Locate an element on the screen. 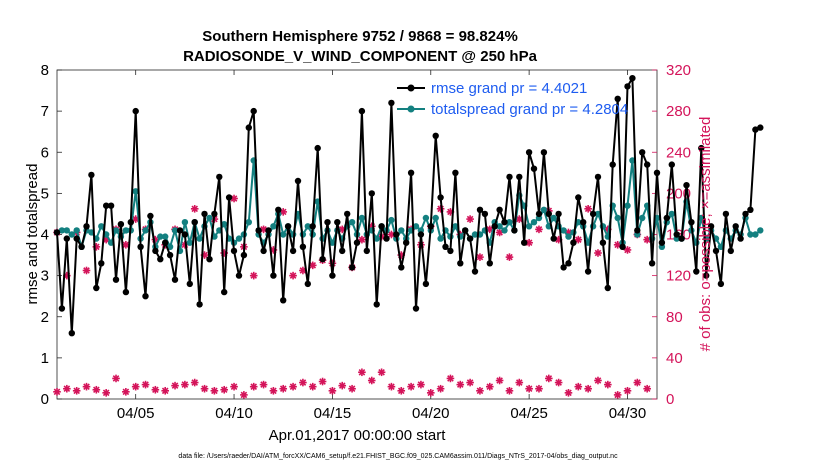  left-tick-label: 6 is located at coordinates (45, 152).